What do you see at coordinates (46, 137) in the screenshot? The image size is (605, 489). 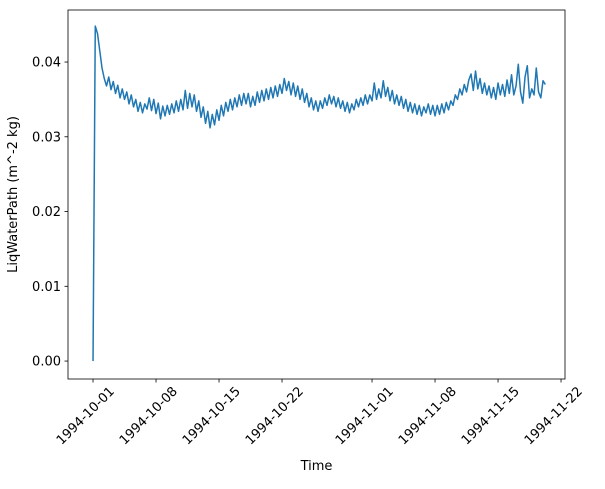 I see `y-tick-label: 0.03` at bounding box center [46, 137].